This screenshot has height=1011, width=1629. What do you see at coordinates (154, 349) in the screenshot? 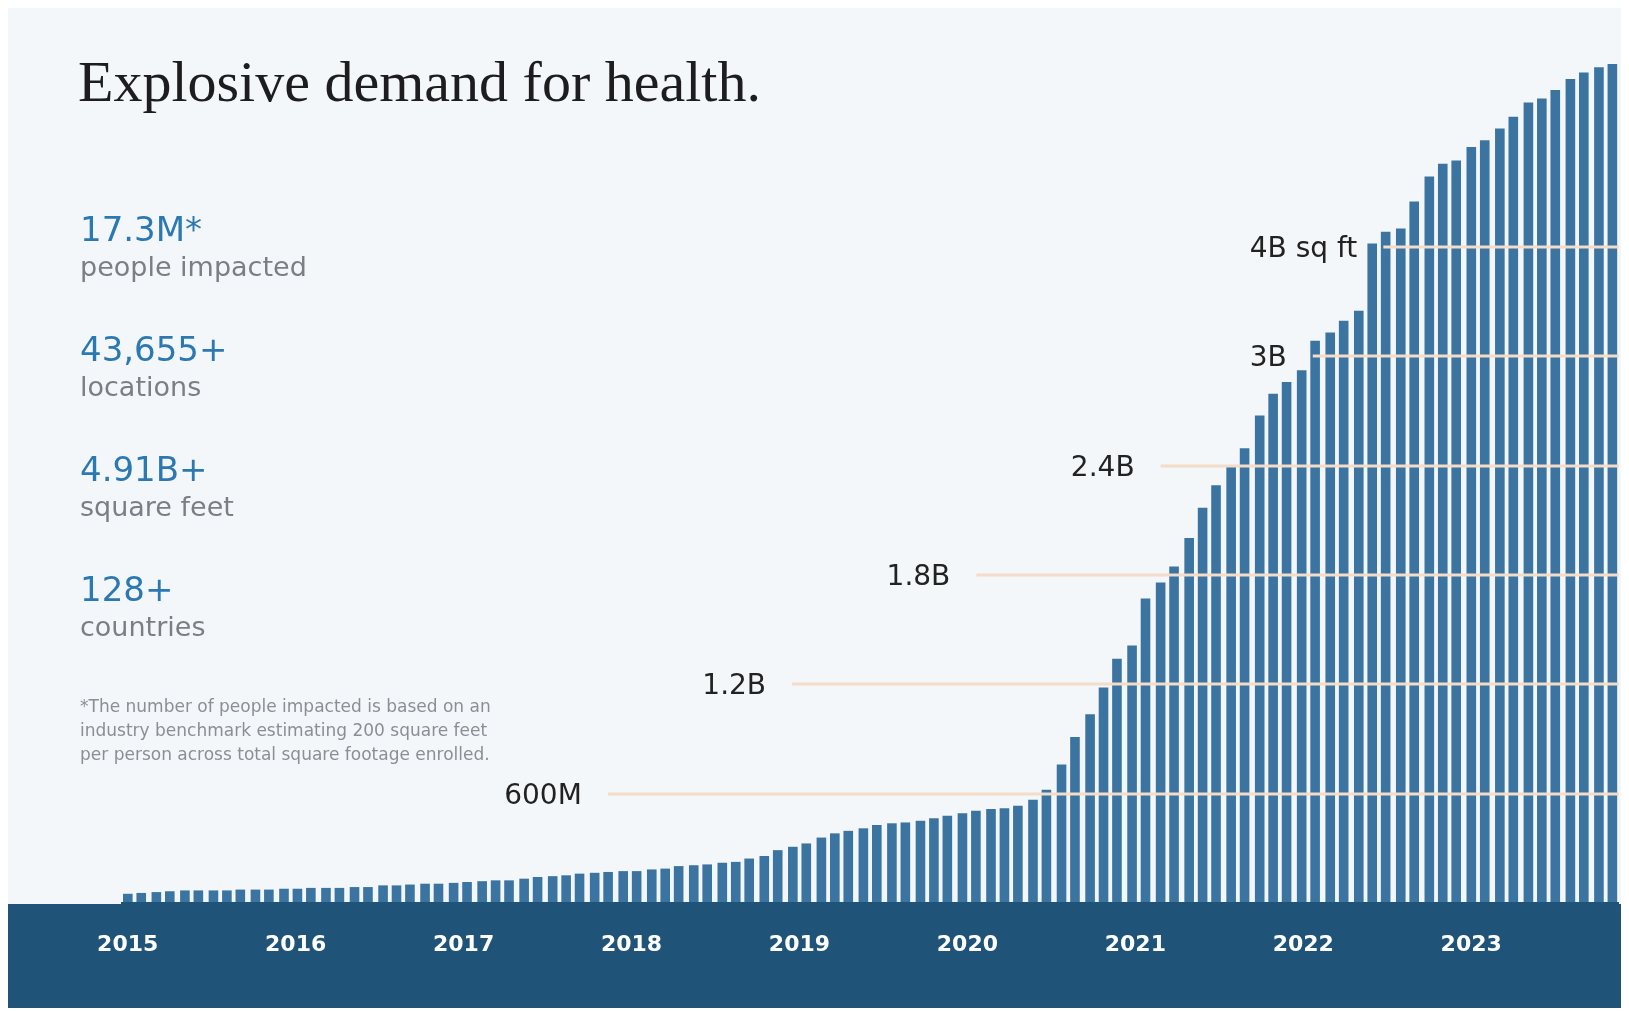
I see `annotation: 43,655+` at bounding box center [154, 349].